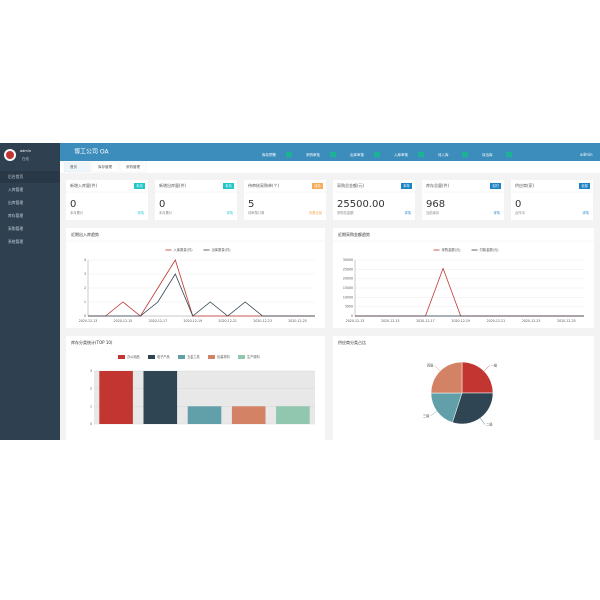  Describe the element at coordinates (316, 212) in the screenshot. I see `card-link: 查看全部` at that location.